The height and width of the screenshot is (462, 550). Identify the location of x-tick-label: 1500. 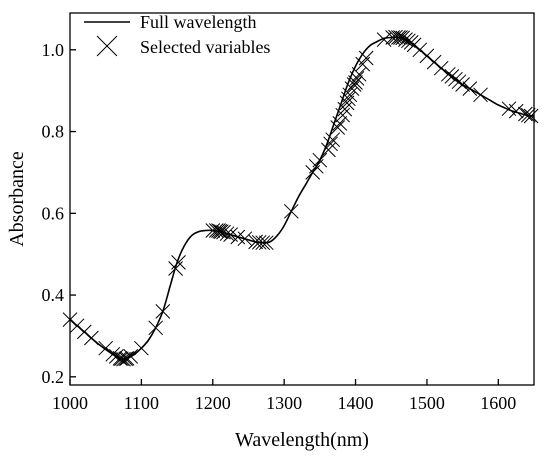
(427, 403).